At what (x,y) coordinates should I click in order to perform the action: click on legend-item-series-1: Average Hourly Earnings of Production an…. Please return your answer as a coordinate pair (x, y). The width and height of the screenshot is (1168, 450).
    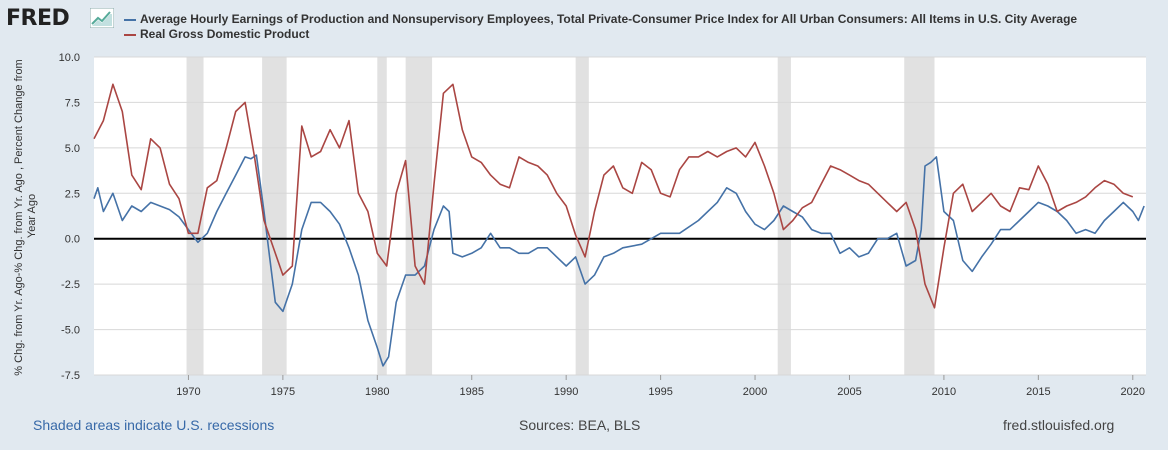
    Looking at the image, I should click on (600, 19).